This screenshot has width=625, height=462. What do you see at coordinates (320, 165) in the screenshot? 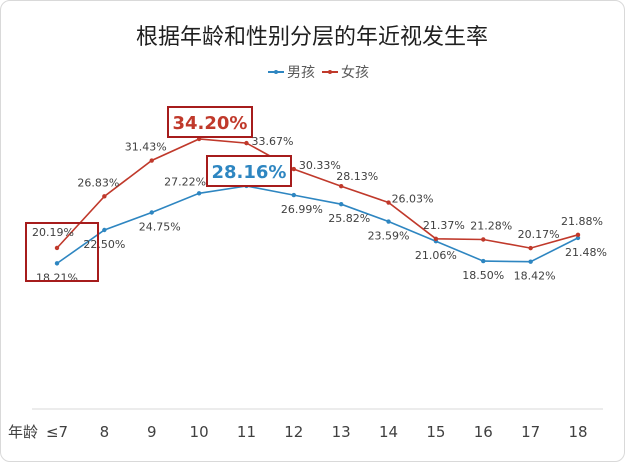
I see `data-label-girls: 30.33%` at bounding box center [320, 165].